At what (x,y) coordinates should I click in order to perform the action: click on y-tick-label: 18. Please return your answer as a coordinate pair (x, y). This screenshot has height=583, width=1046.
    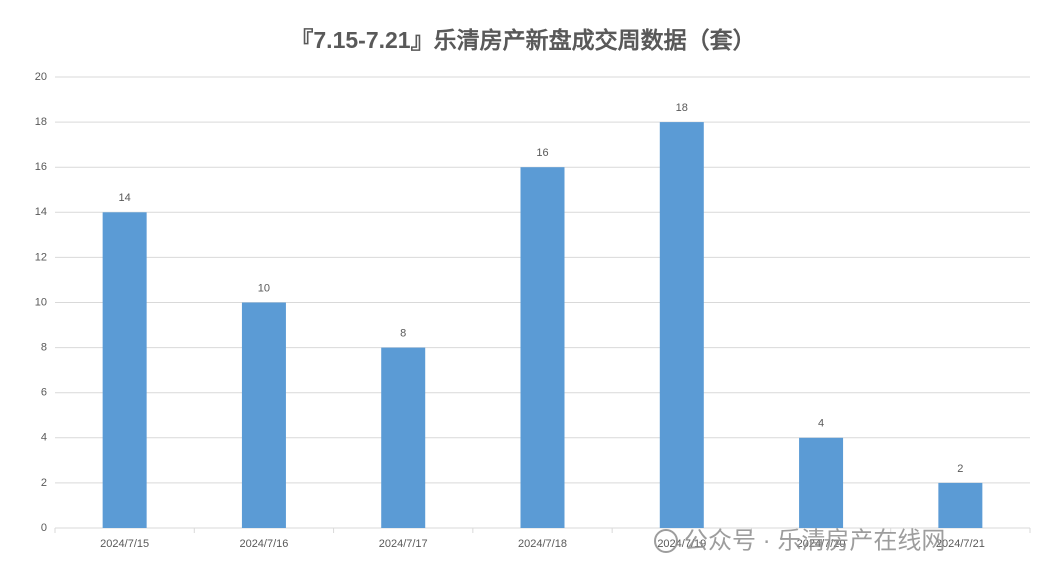
    Looking at the image, I should click on (41, 122).